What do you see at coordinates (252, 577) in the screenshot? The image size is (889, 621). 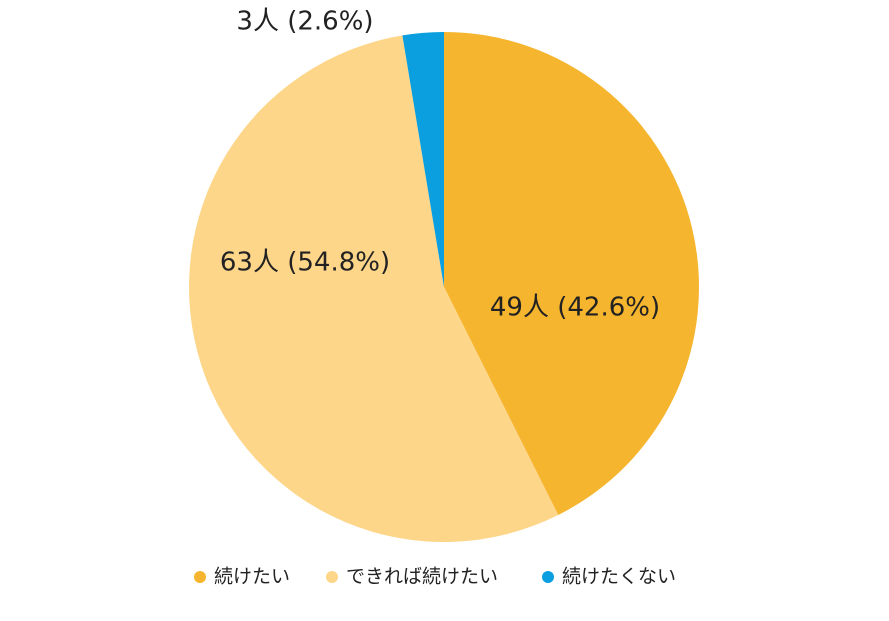 I see `legend-label: 続けたい` at bounding box center [252, 577].